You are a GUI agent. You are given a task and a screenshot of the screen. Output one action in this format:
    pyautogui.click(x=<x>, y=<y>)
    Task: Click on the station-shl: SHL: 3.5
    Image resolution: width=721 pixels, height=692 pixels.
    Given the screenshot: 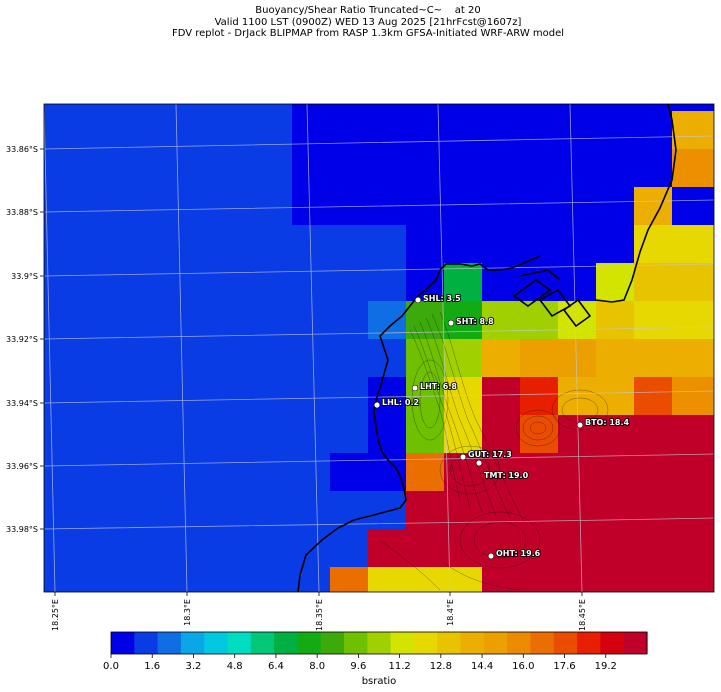 What is the action you would take?
    pyautogui.click(x=438, y=298)
    